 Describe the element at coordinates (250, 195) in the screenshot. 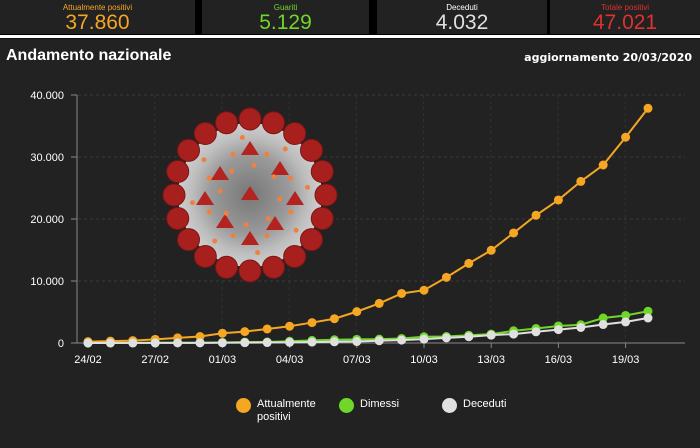

I see `coronavirus-image` at that location.